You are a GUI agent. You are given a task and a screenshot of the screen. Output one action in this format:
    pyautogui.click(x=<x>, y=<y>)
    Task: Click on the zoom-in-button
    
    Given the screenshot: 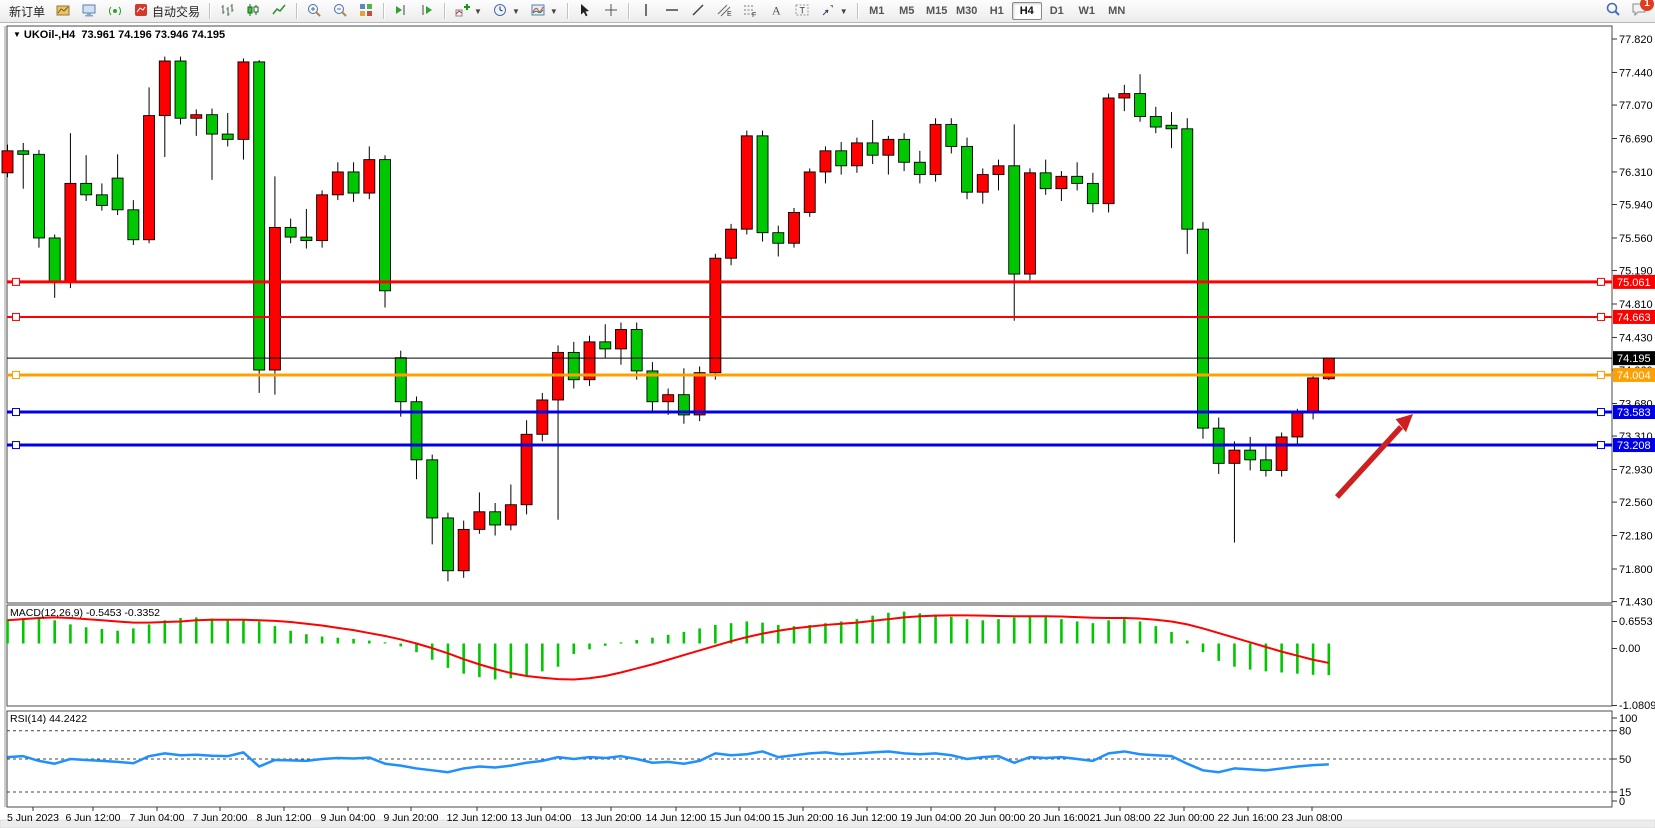 What is the action you would take?
    pyautogui.click(x=314, y=11)
    